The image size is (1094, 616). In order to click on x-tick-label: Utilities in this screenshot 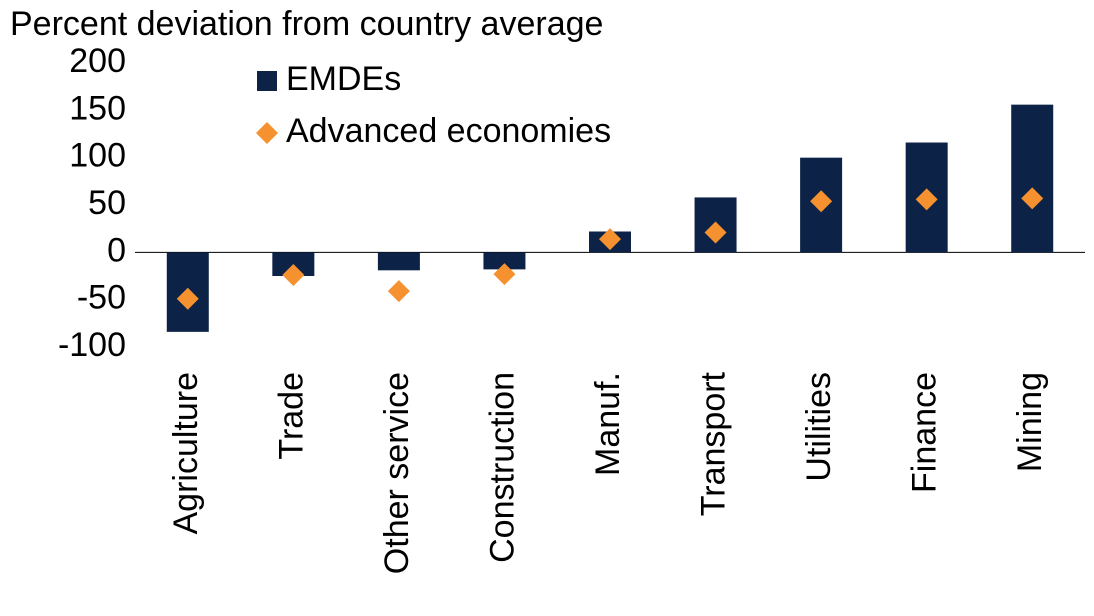, I will do `click(819, 427)`.